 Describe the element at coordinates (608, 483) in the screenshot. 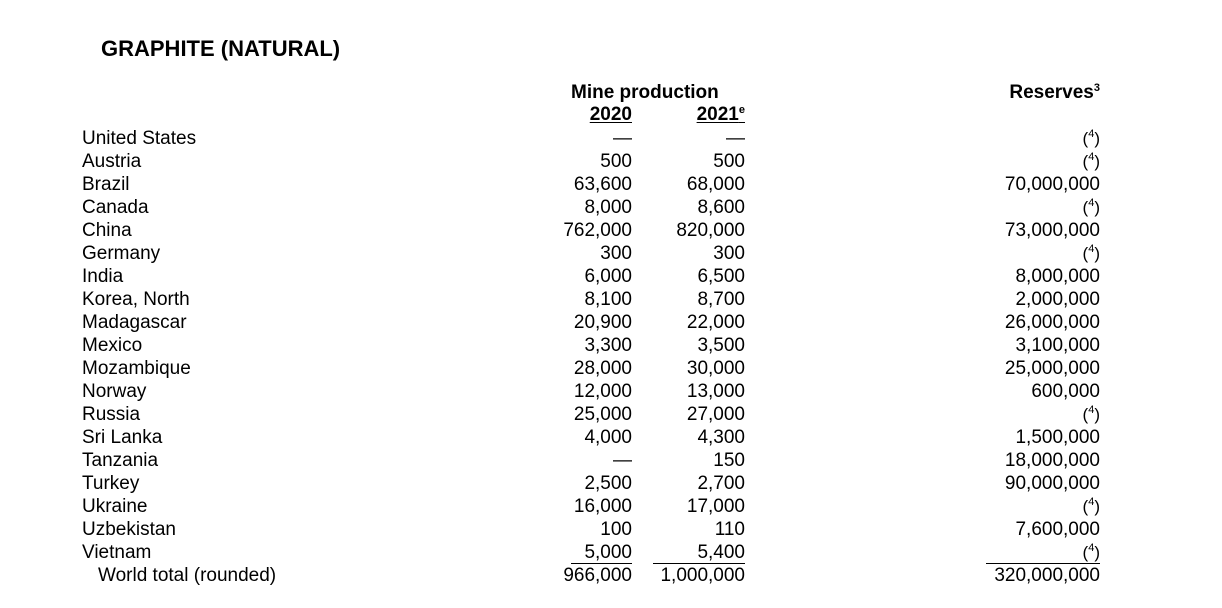

I see `production-2020: 2,500` at that location.